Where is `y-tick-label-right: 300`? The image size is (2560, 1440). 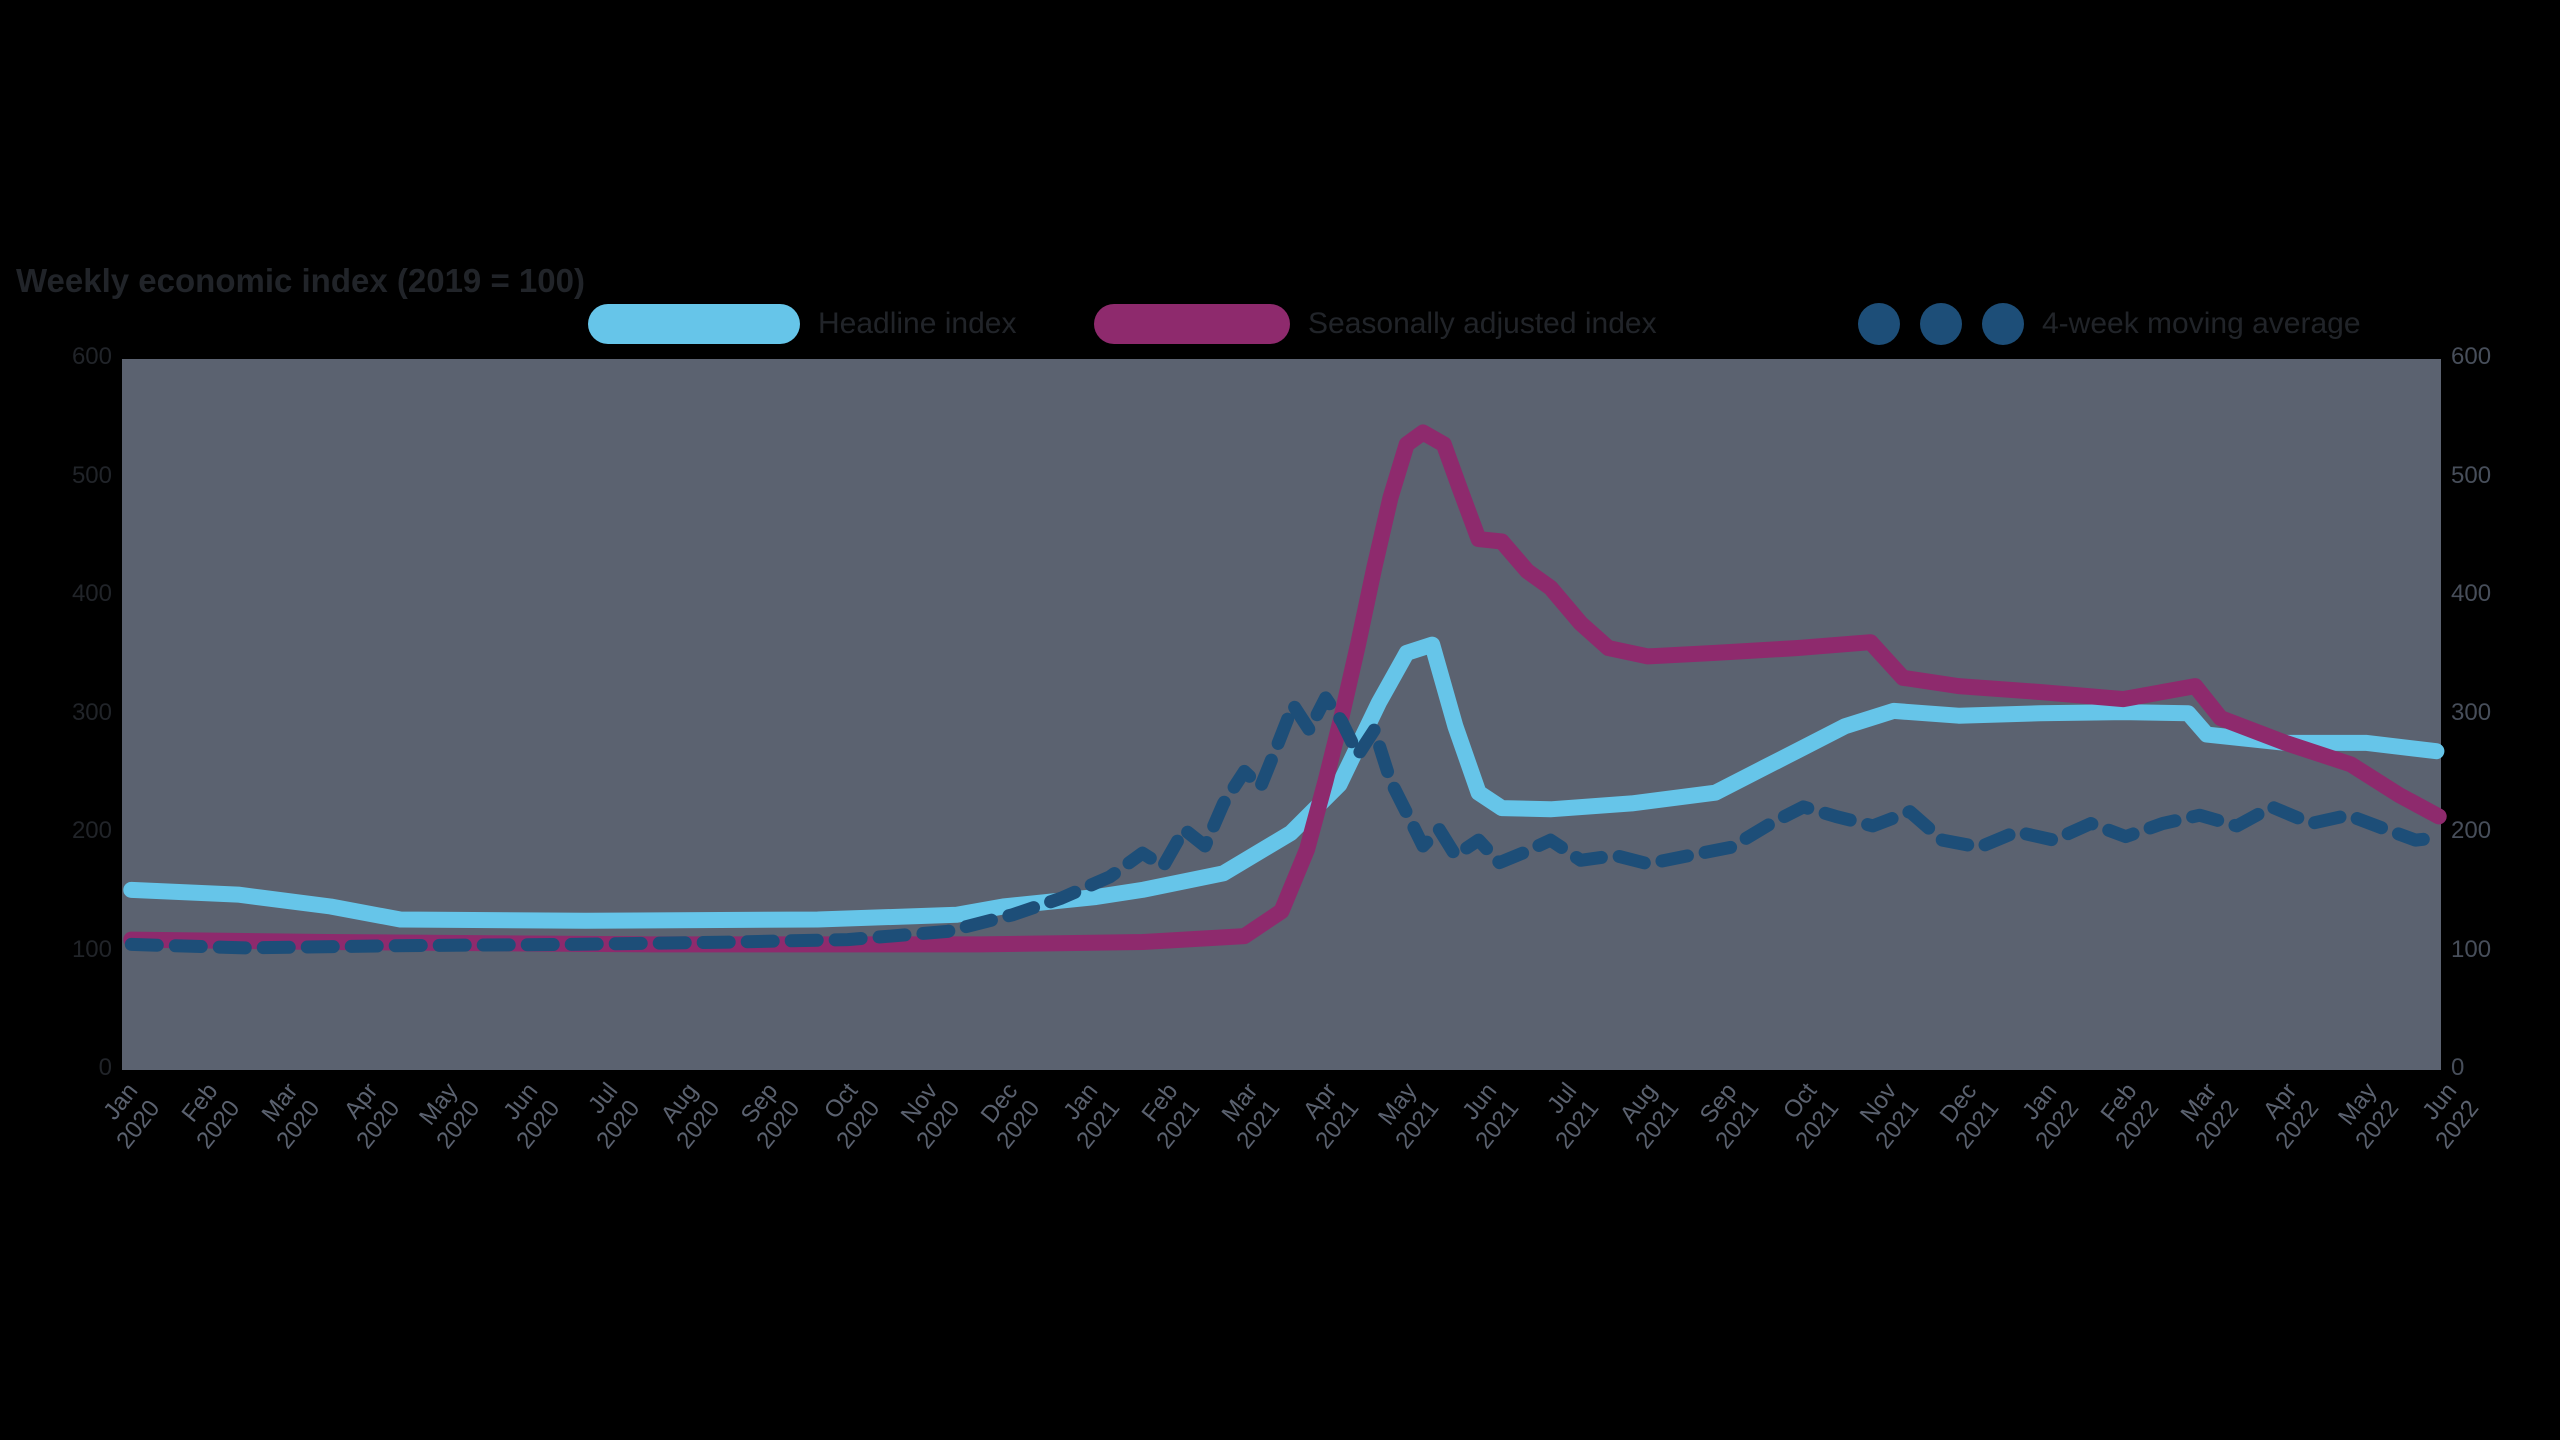
y-tick-label-right: 300 is located at coordinates (2471, 712).